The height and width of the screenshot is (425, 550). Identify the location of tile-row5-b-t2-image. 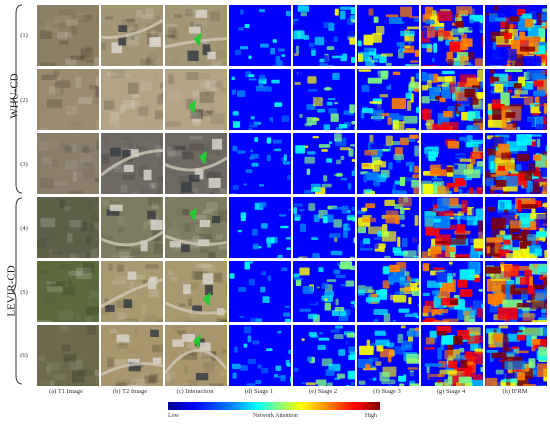
(132, 291).